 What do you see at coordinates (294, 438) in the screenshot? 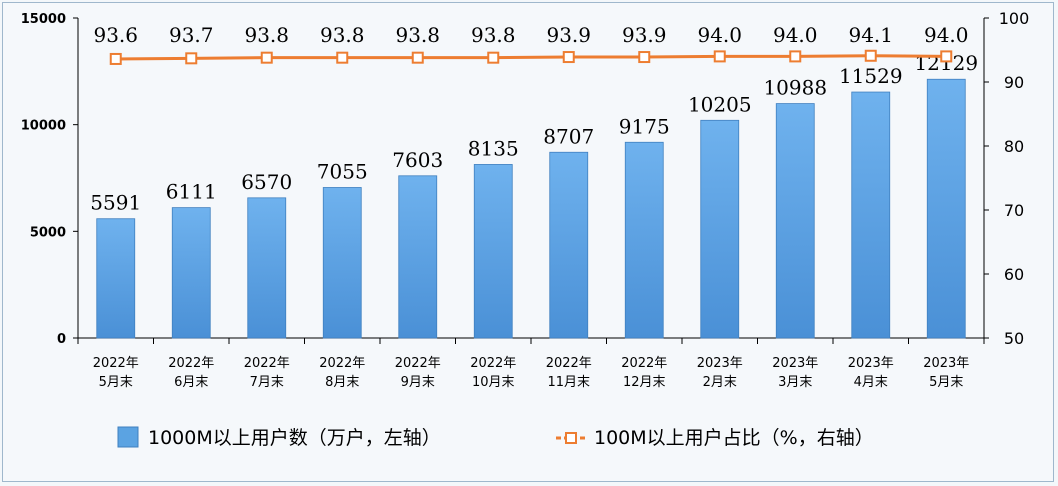
I see `legend-label-bar: 1000M以上用户数（万户，左轴）` at bounding box center [294, 438].